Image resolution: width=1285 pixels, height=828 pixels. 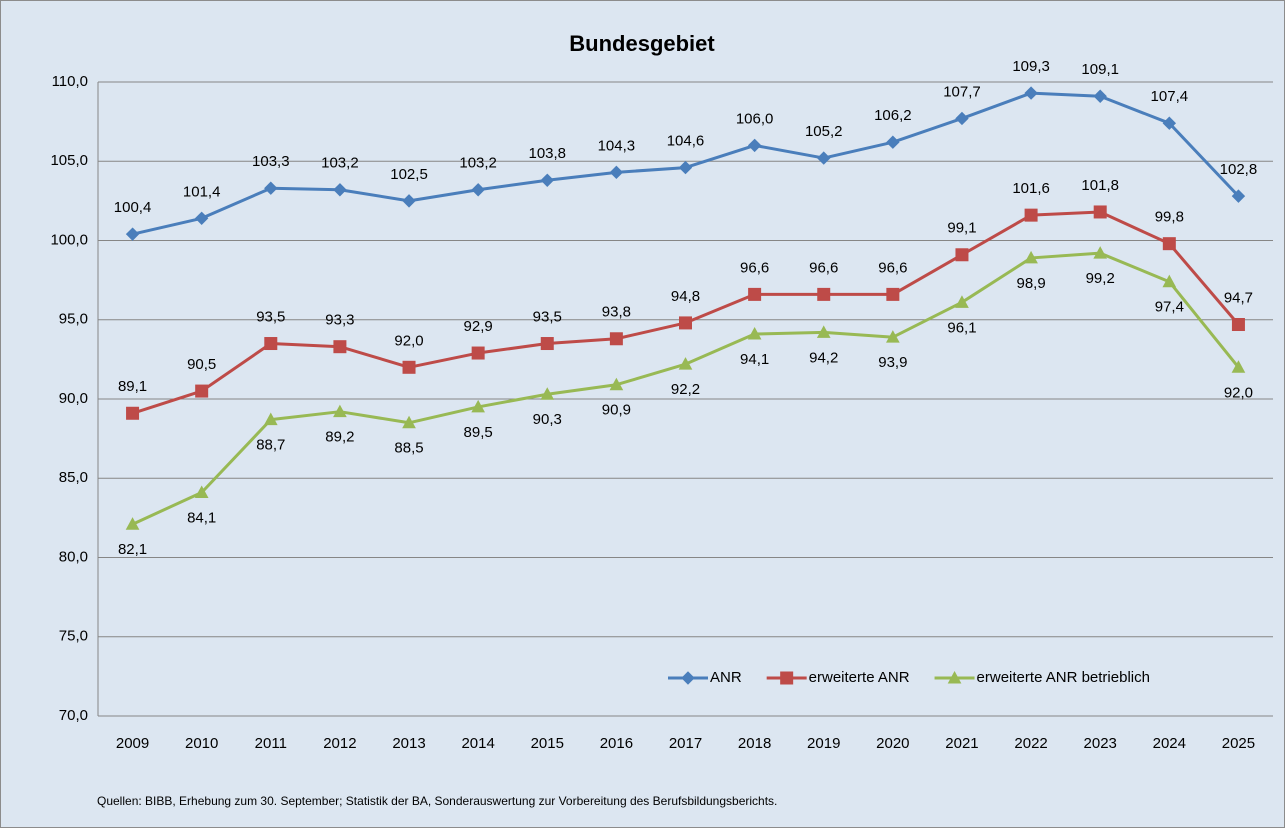 What do you see at coordinates (70, 81) in the screenshot?
I see `y-tick-label: 110,0` at bounding box center [70, 81].